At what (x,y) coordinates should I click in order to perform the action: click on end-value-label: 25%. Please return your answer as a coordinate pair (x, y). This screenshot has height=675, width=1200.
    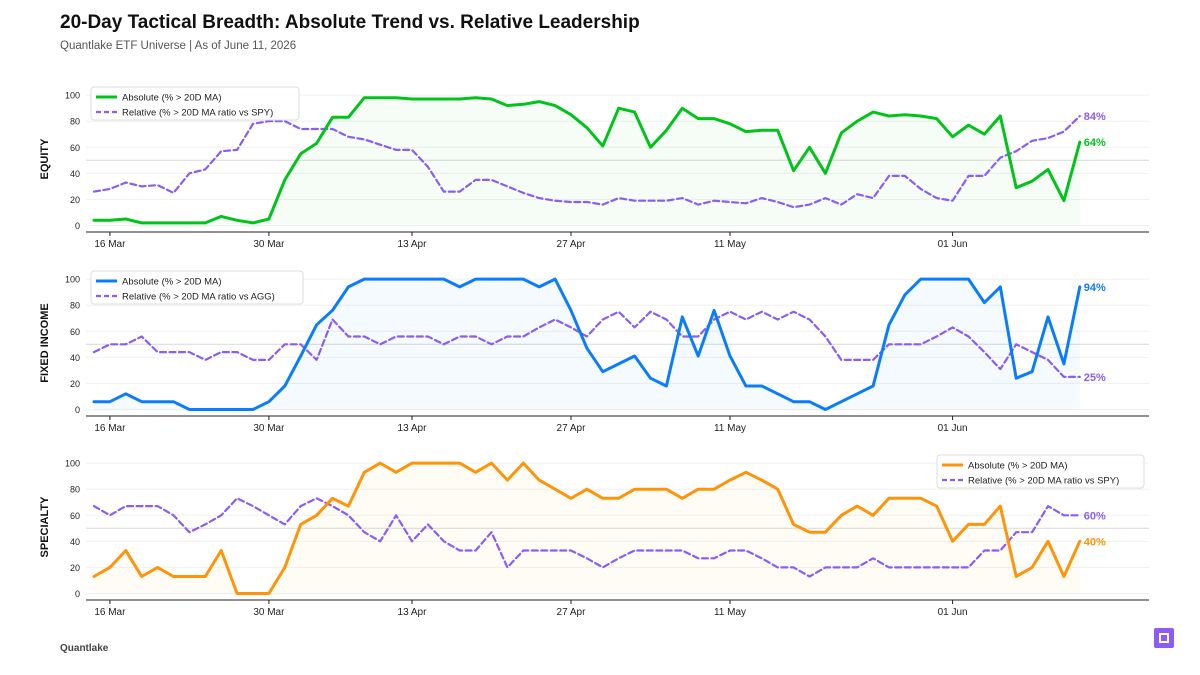
    Looking at the image, I should click on (1095, 378).